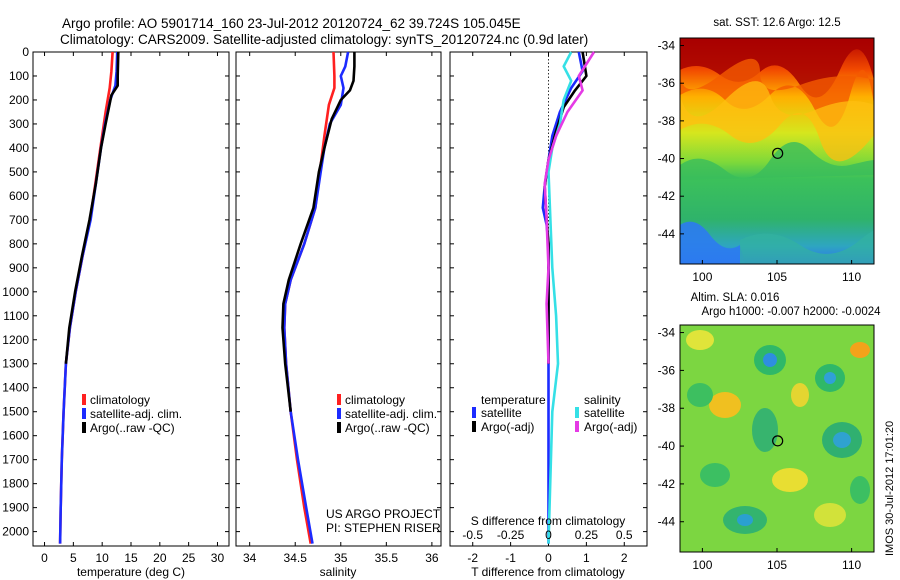 The width and height of the screenshot is (900, 580). I want to click on series-line-salinity-argo-adj, so click(569, 207).